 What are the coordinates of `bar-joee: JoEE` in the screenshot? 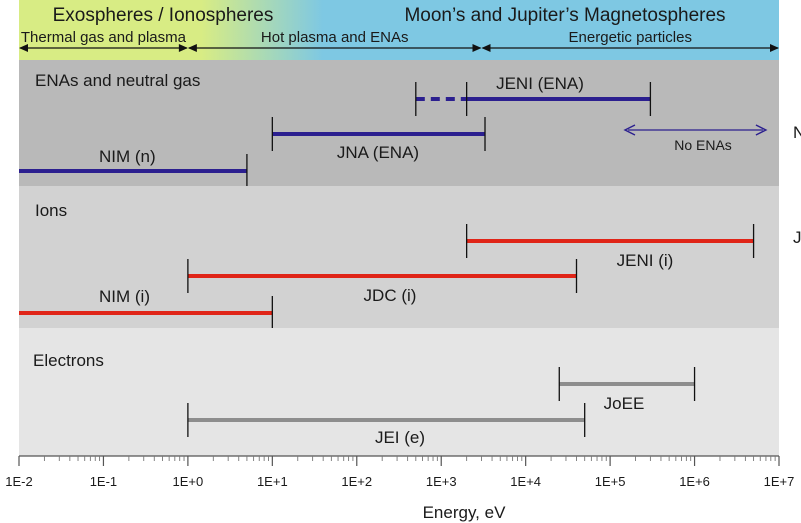 It's located at (627, 390).